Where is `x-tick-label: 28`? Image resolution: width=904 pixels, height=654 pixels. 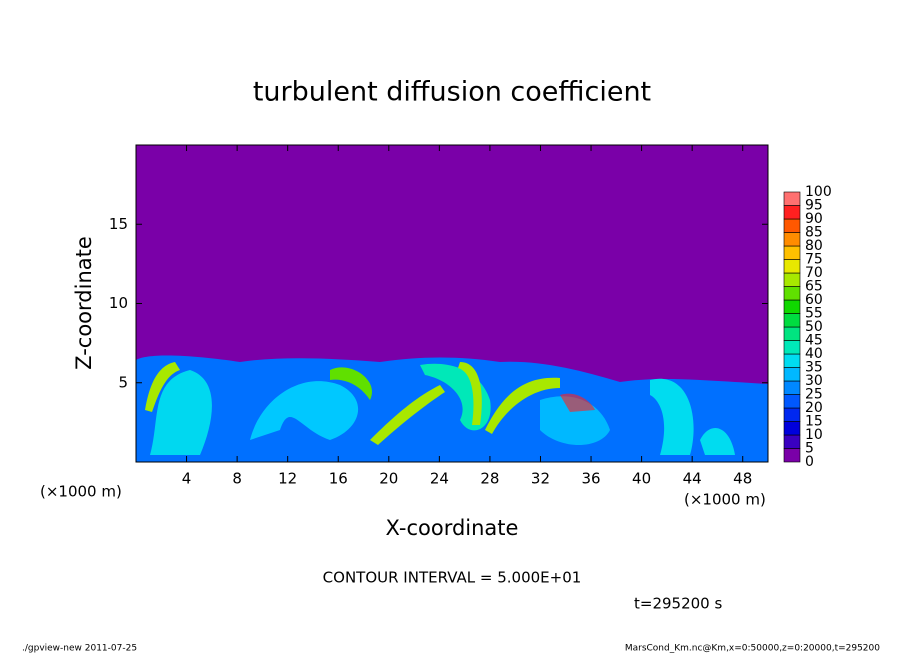
x-tick-label: 28 is located at coordinates (489, 479).